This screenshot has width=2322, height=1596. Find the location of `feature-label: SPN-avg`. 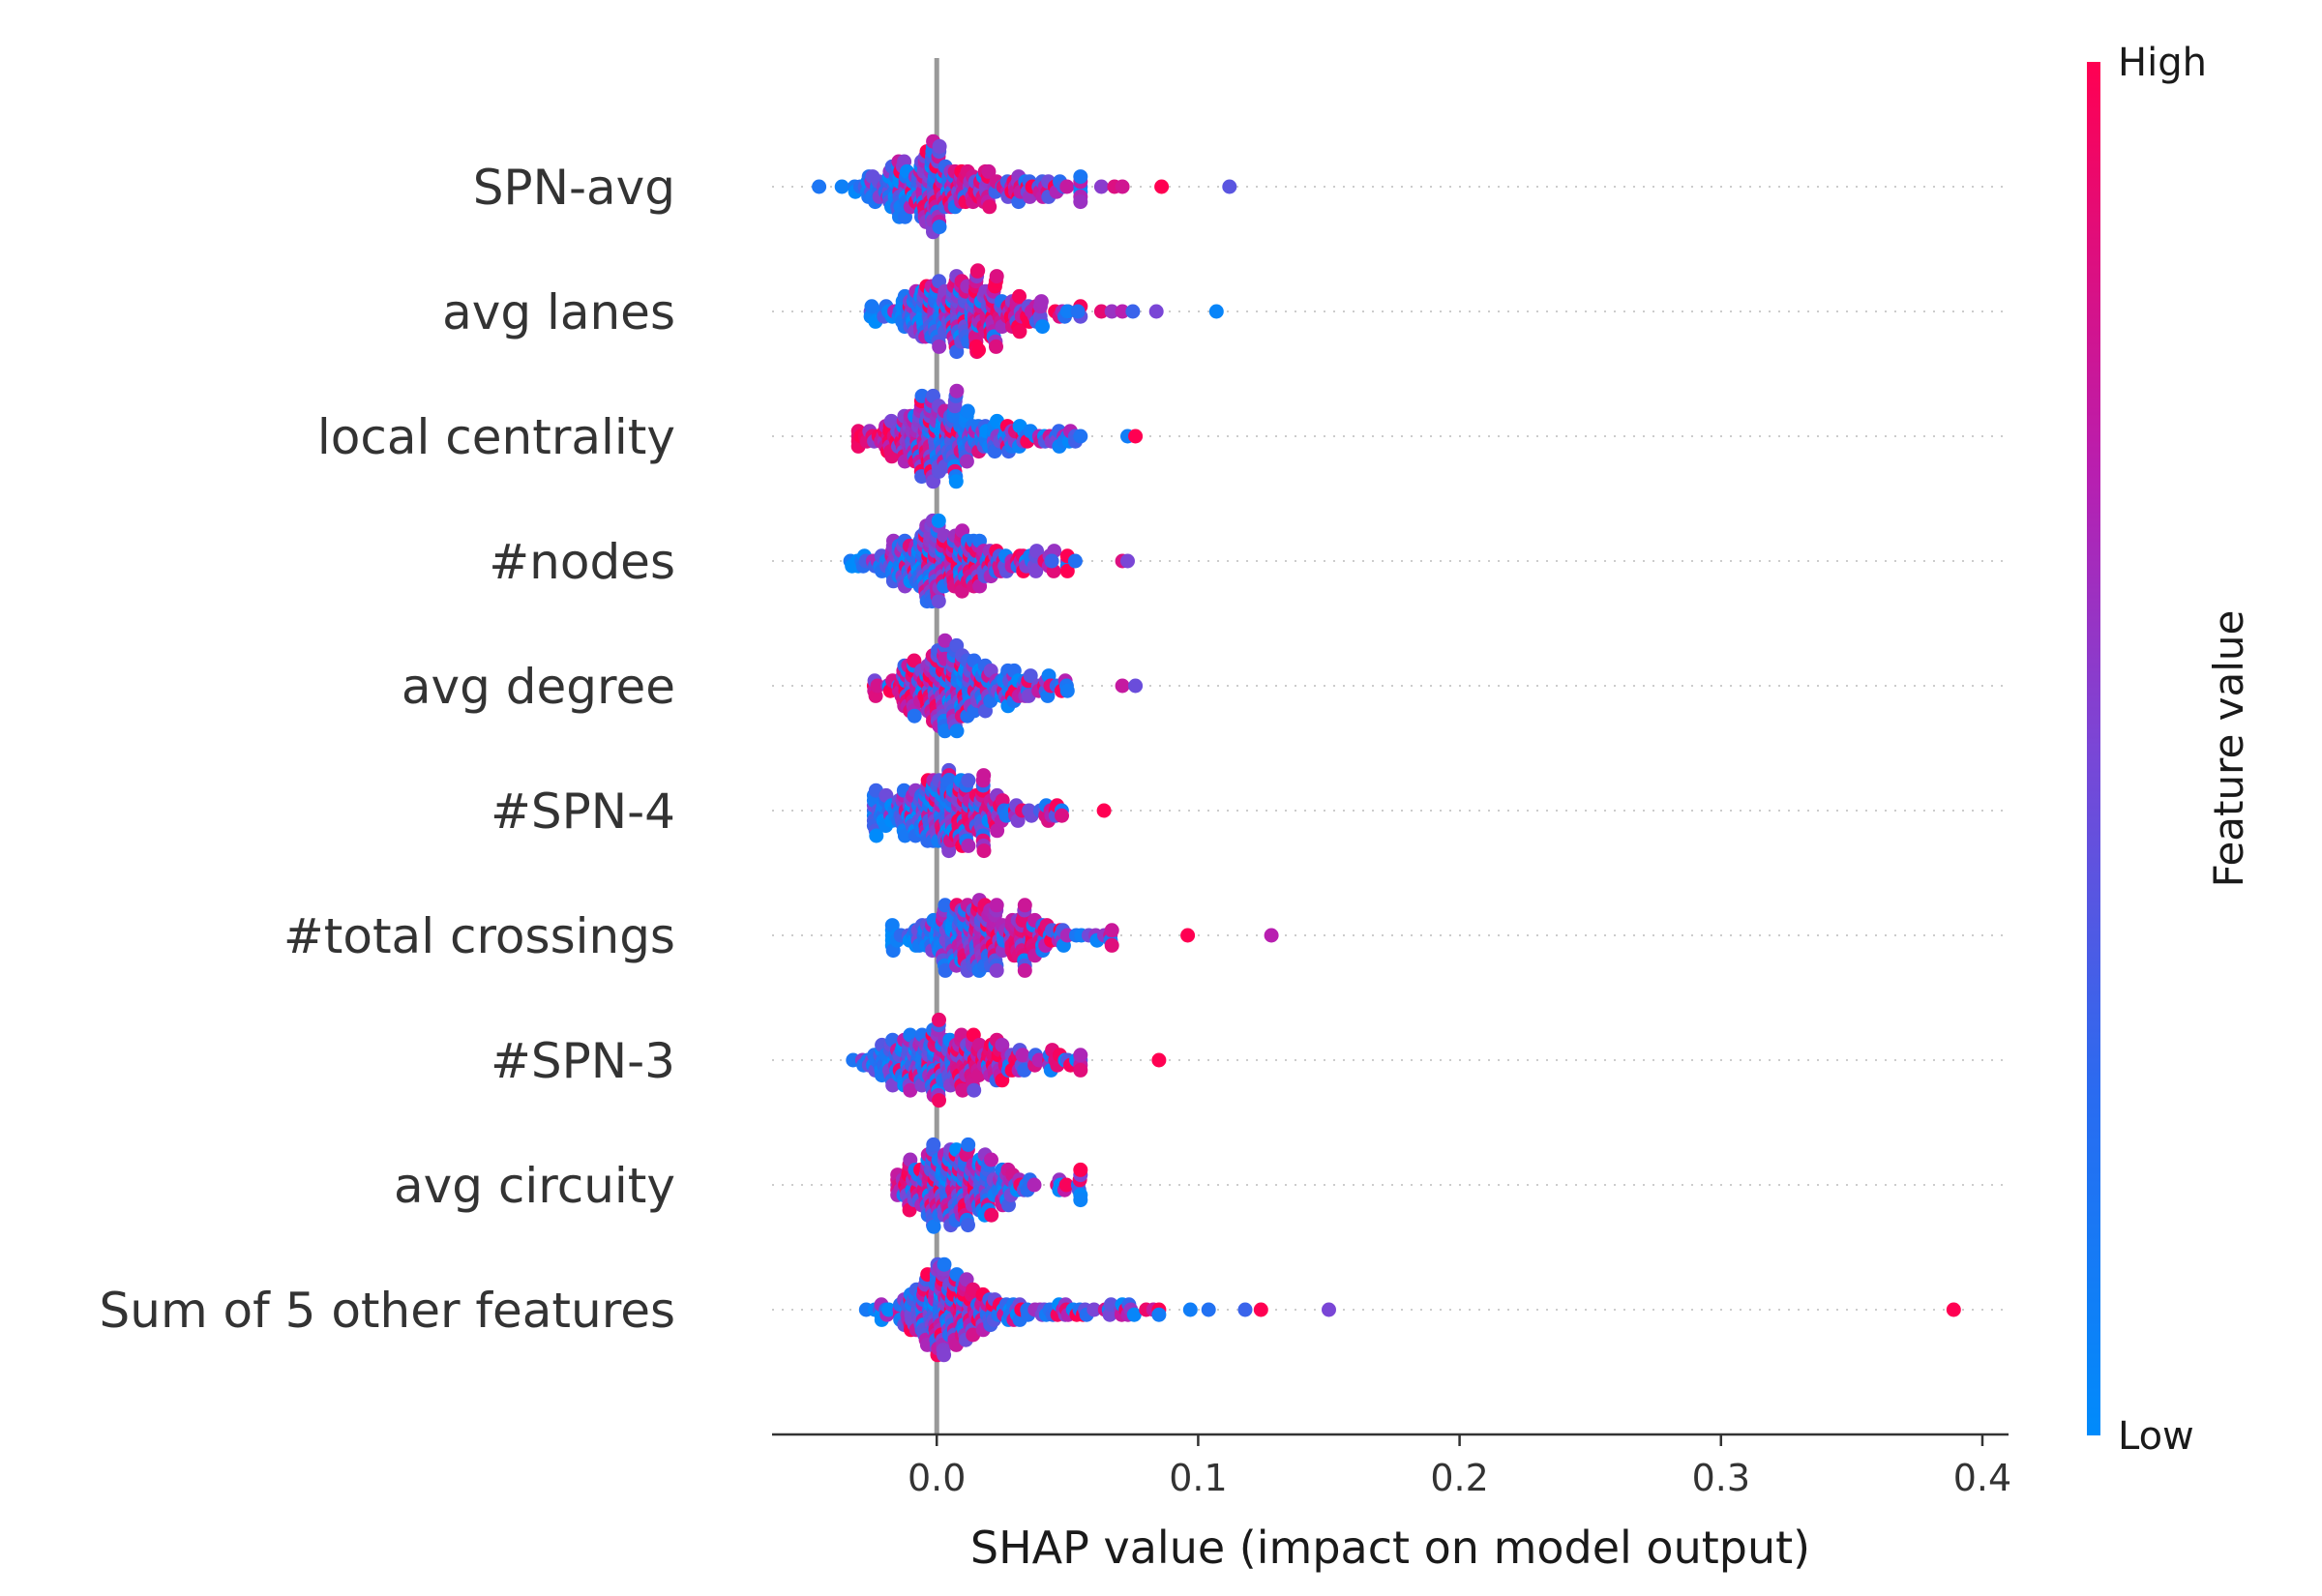

feature-label: SPN-avg is located at coordinates (574, 188).